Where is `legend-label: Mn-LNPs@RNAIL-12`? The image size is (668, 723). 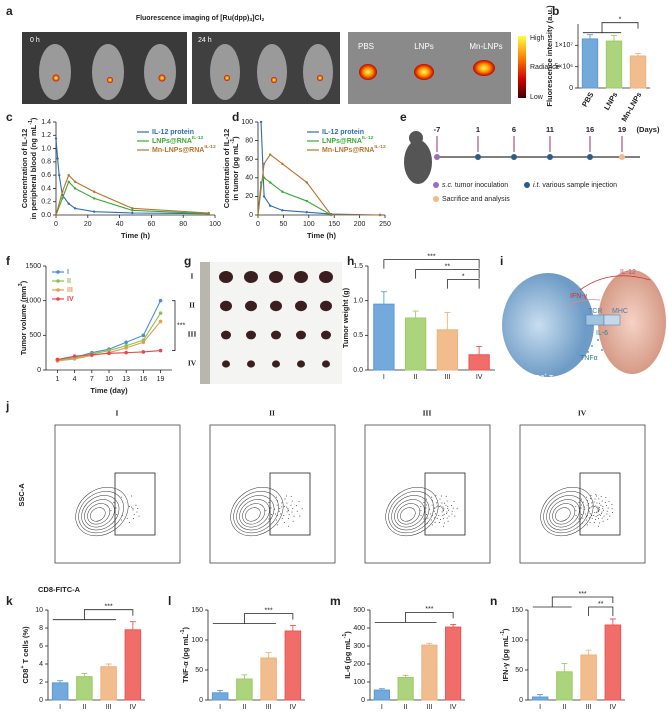
legend-label: Mn-LNPs@RNAIL-12 is located at coordinates (354, 149).